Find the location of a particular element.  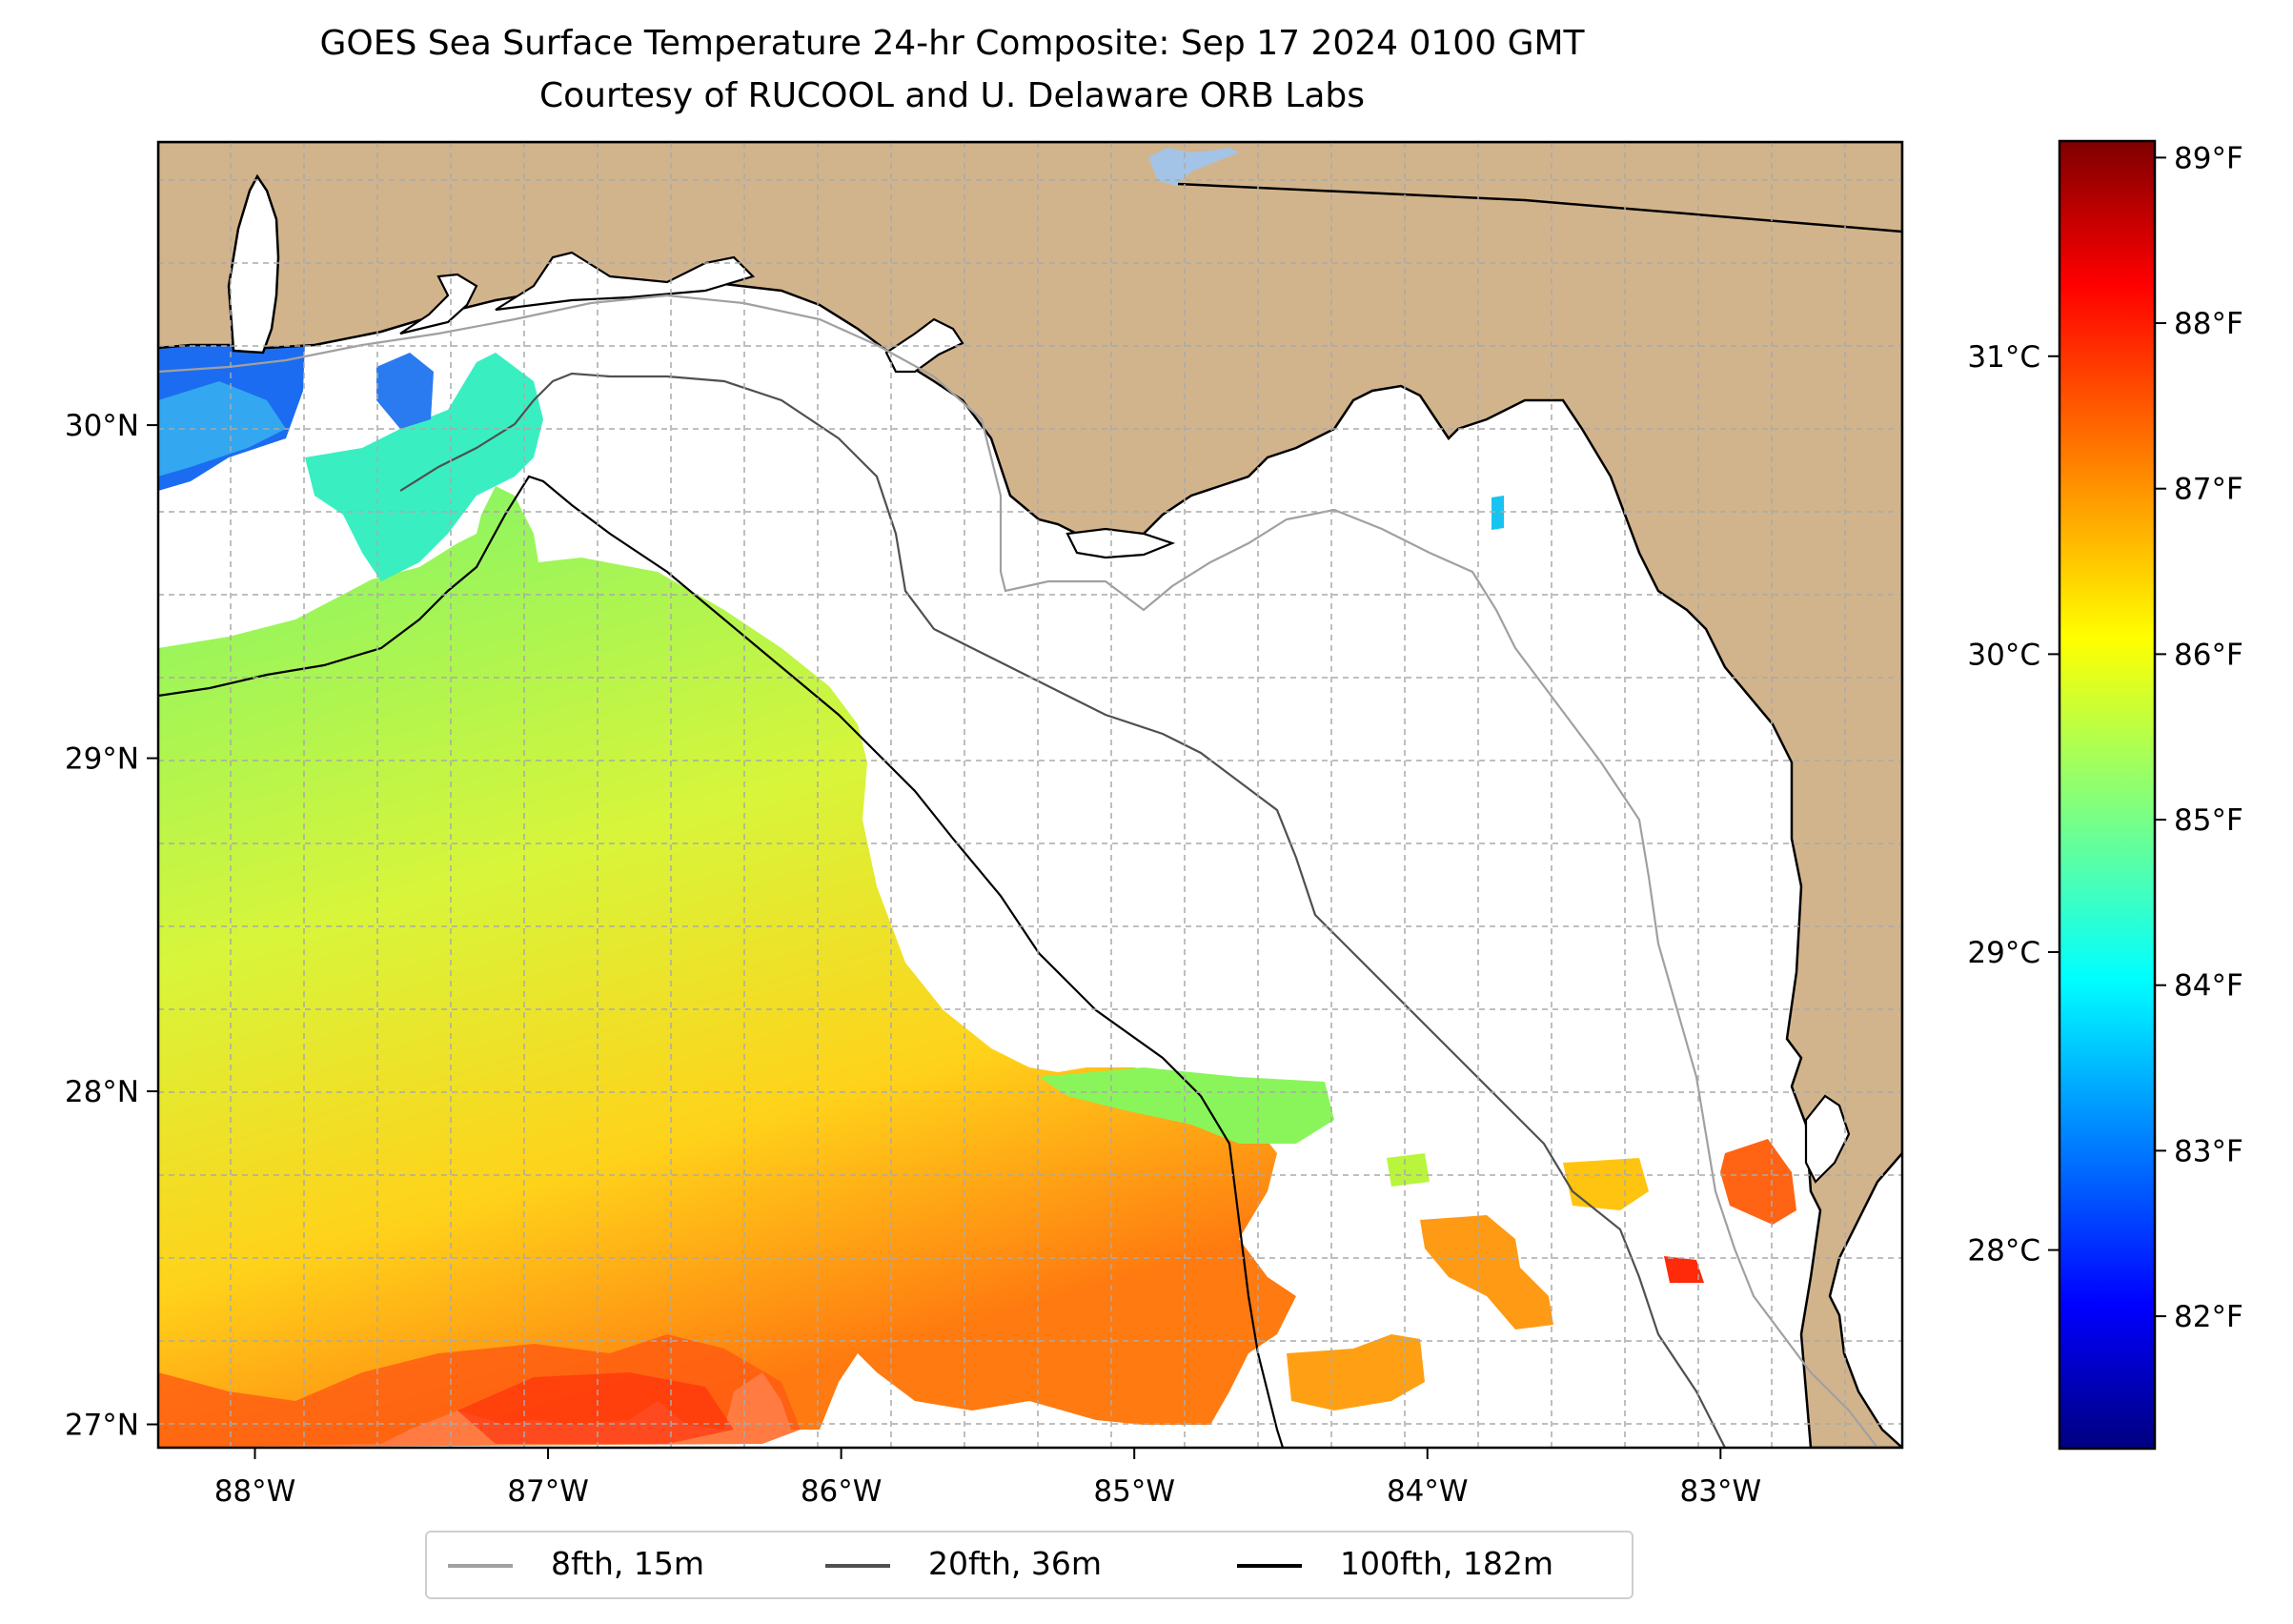

pensacola-bay is located at coordinates (439, 304).